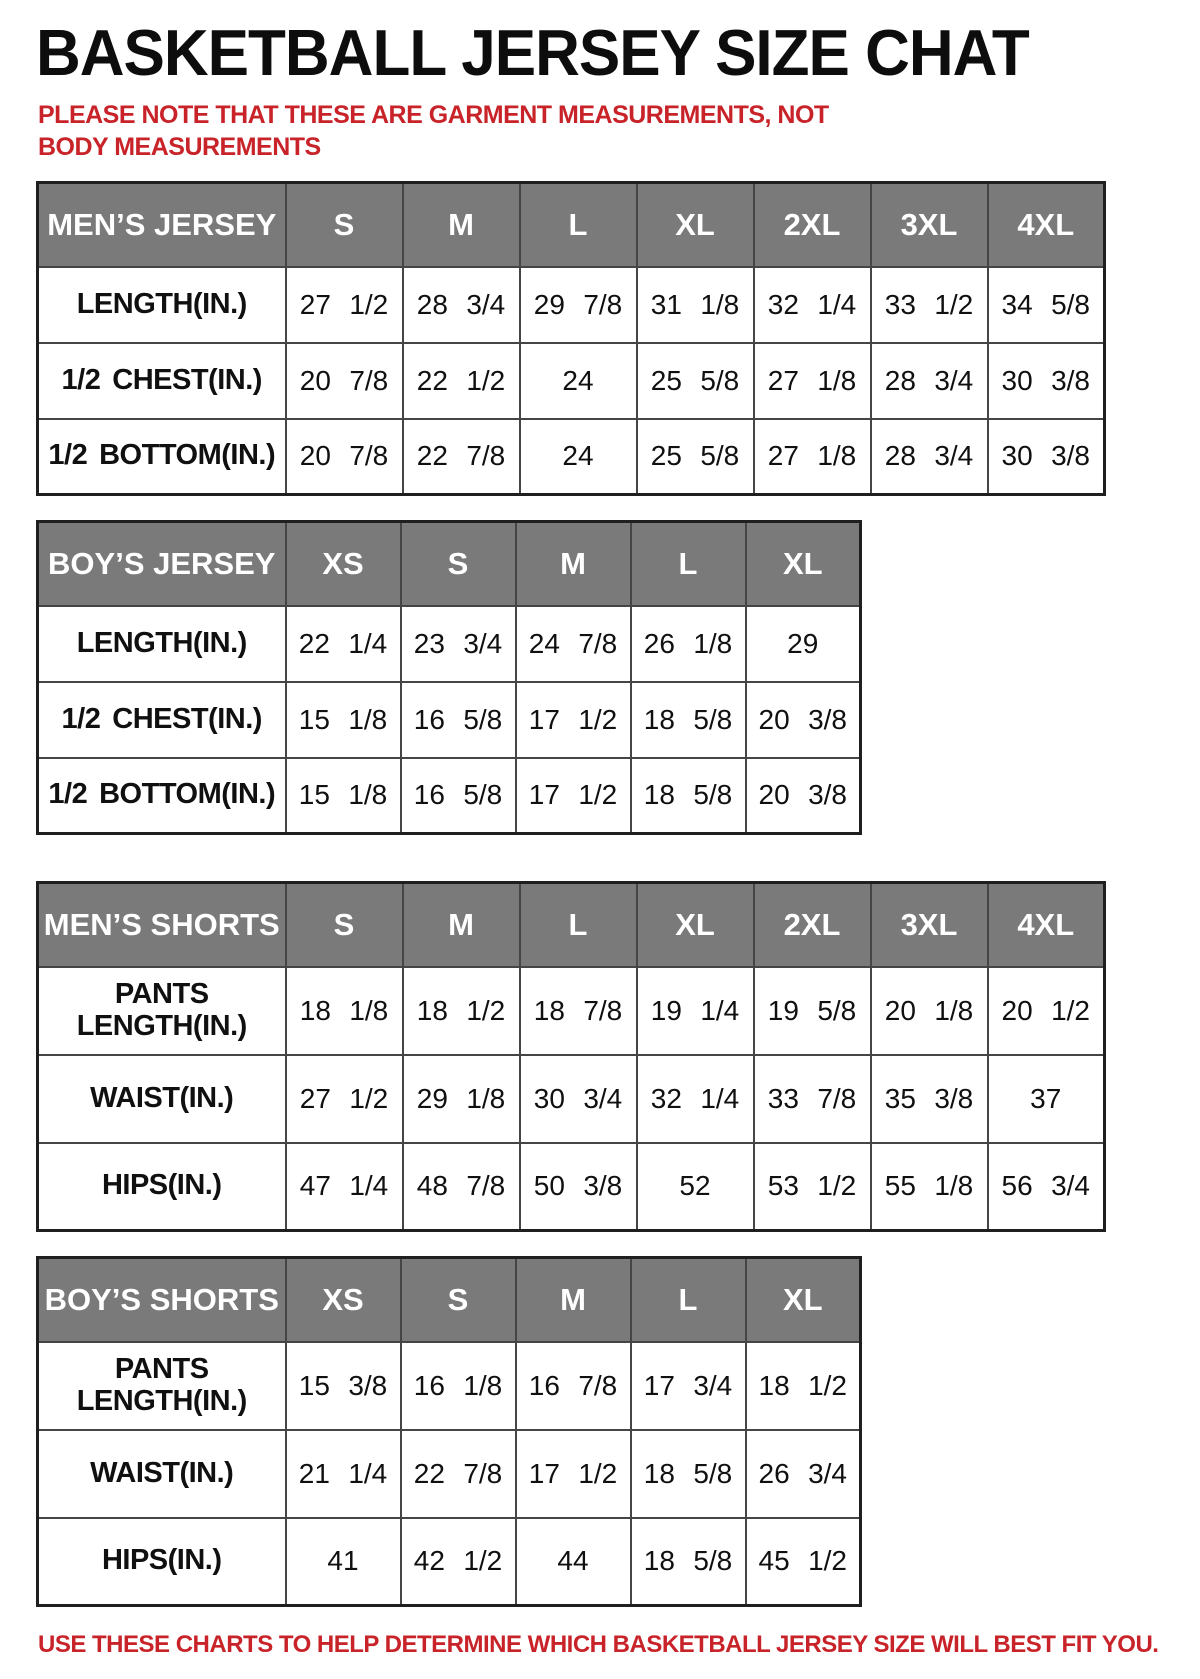  I want to click on size-value-cell: 22 1/4, so click(343, 643).